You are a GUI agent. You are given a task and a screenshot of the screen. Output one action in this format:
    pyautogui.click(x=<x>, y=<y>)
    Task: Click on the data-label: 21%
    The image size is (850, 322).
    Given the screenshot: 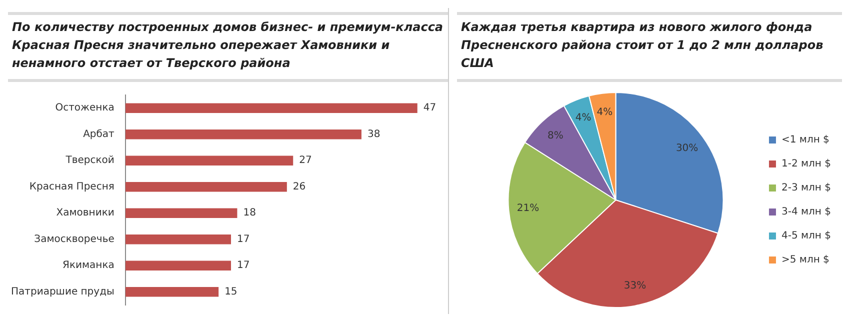 What is the action you would take?
    pyautogui.click(x=528, y=208)
    